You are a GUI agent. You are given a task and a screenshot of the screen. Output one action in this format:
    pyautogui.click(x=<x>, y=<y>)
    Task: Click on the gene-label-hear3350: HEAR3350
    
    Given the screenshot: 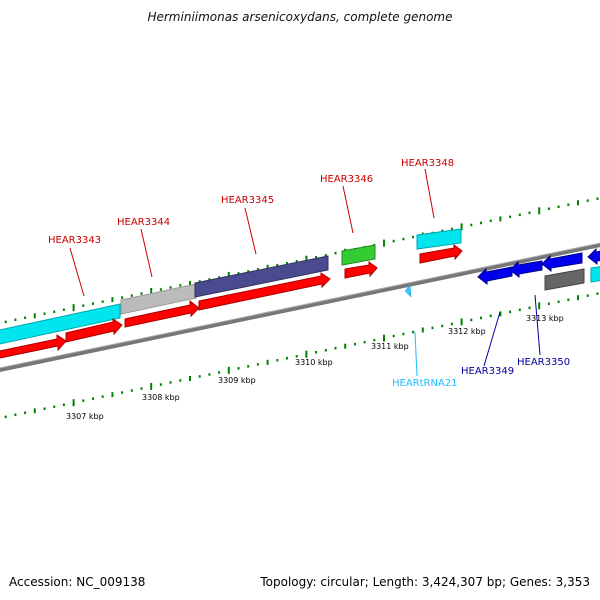 What is the action you would take?
    pyautogui.click(x=543, y=362)
    